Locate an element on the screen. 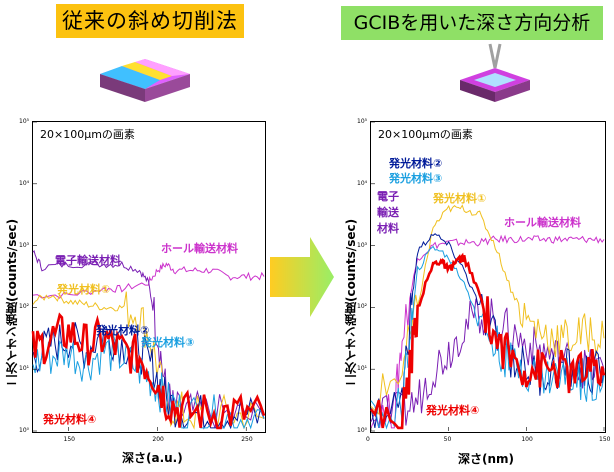  right-label-emitter4: 発光材料④ is located at coordinates (453, 410).